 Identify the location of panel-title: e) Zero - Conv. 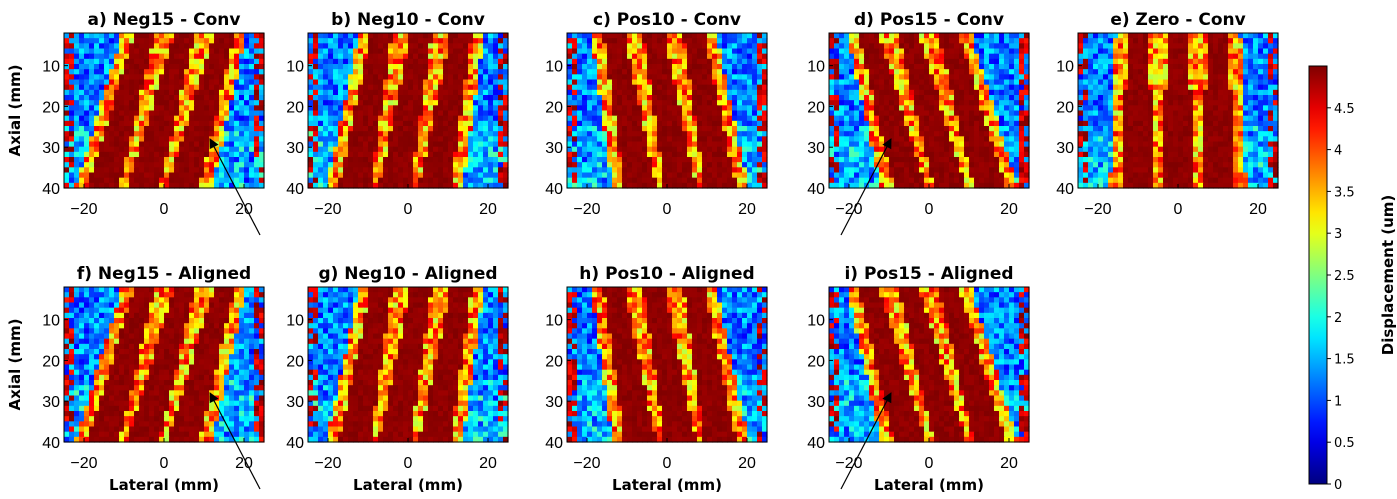
(1177, 20).